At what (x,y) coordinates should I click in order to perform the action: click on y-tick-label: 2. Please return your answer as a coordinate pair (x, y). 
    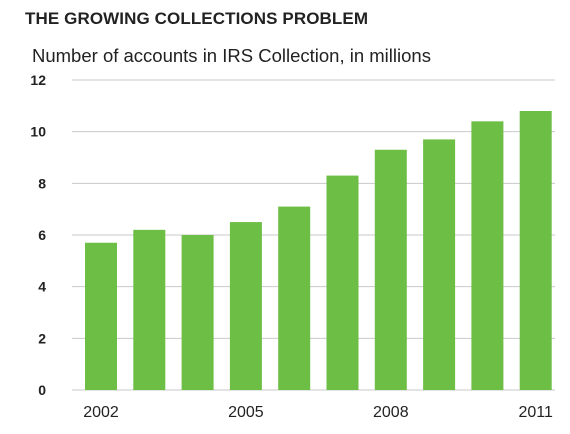
    Looking at the image, I should click on (42, 338).